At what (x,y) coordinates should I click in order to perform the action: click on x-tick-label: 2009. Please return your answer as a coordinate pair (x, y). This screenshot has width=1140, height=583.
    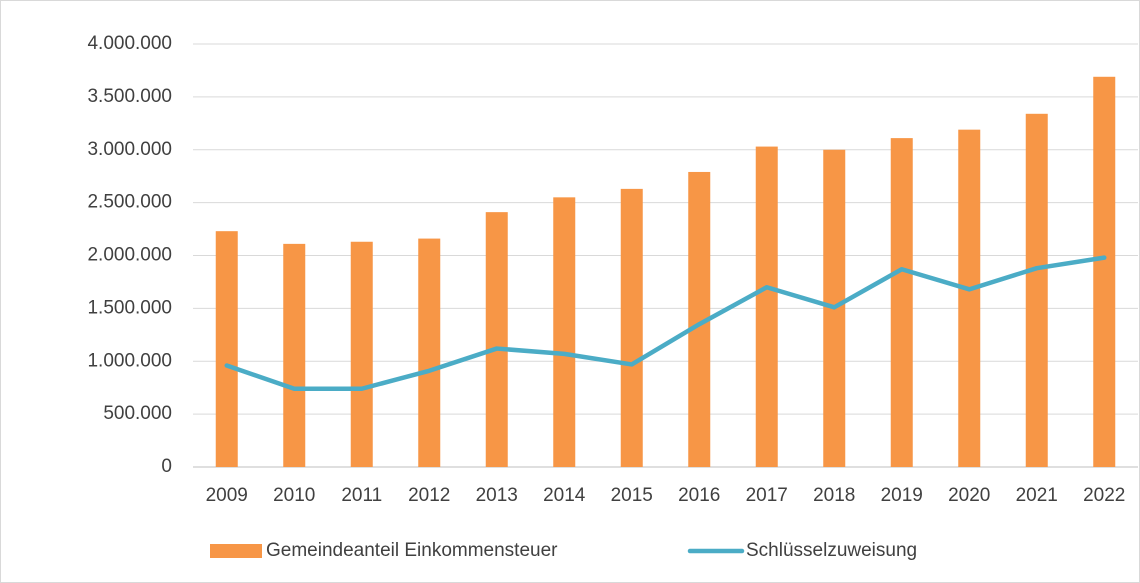
    Looking at the image, I should click on (227, 495).